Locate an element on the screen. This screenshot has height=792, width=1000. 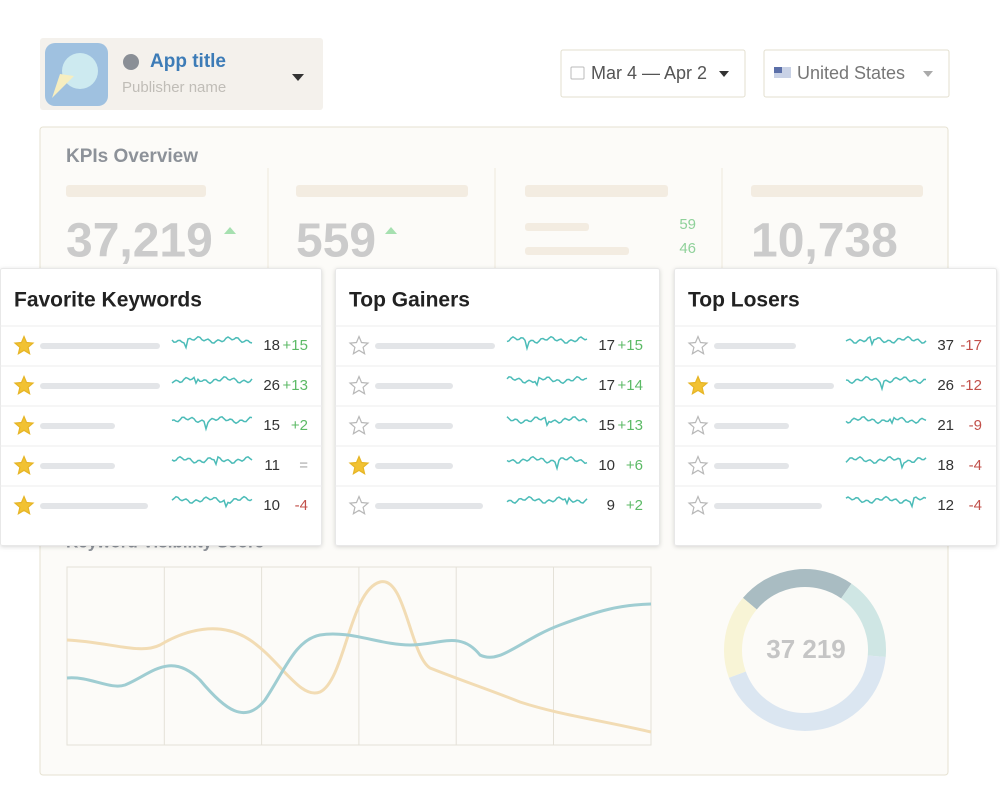
donut-total: 37 219 is located at coordinates (806, 649).